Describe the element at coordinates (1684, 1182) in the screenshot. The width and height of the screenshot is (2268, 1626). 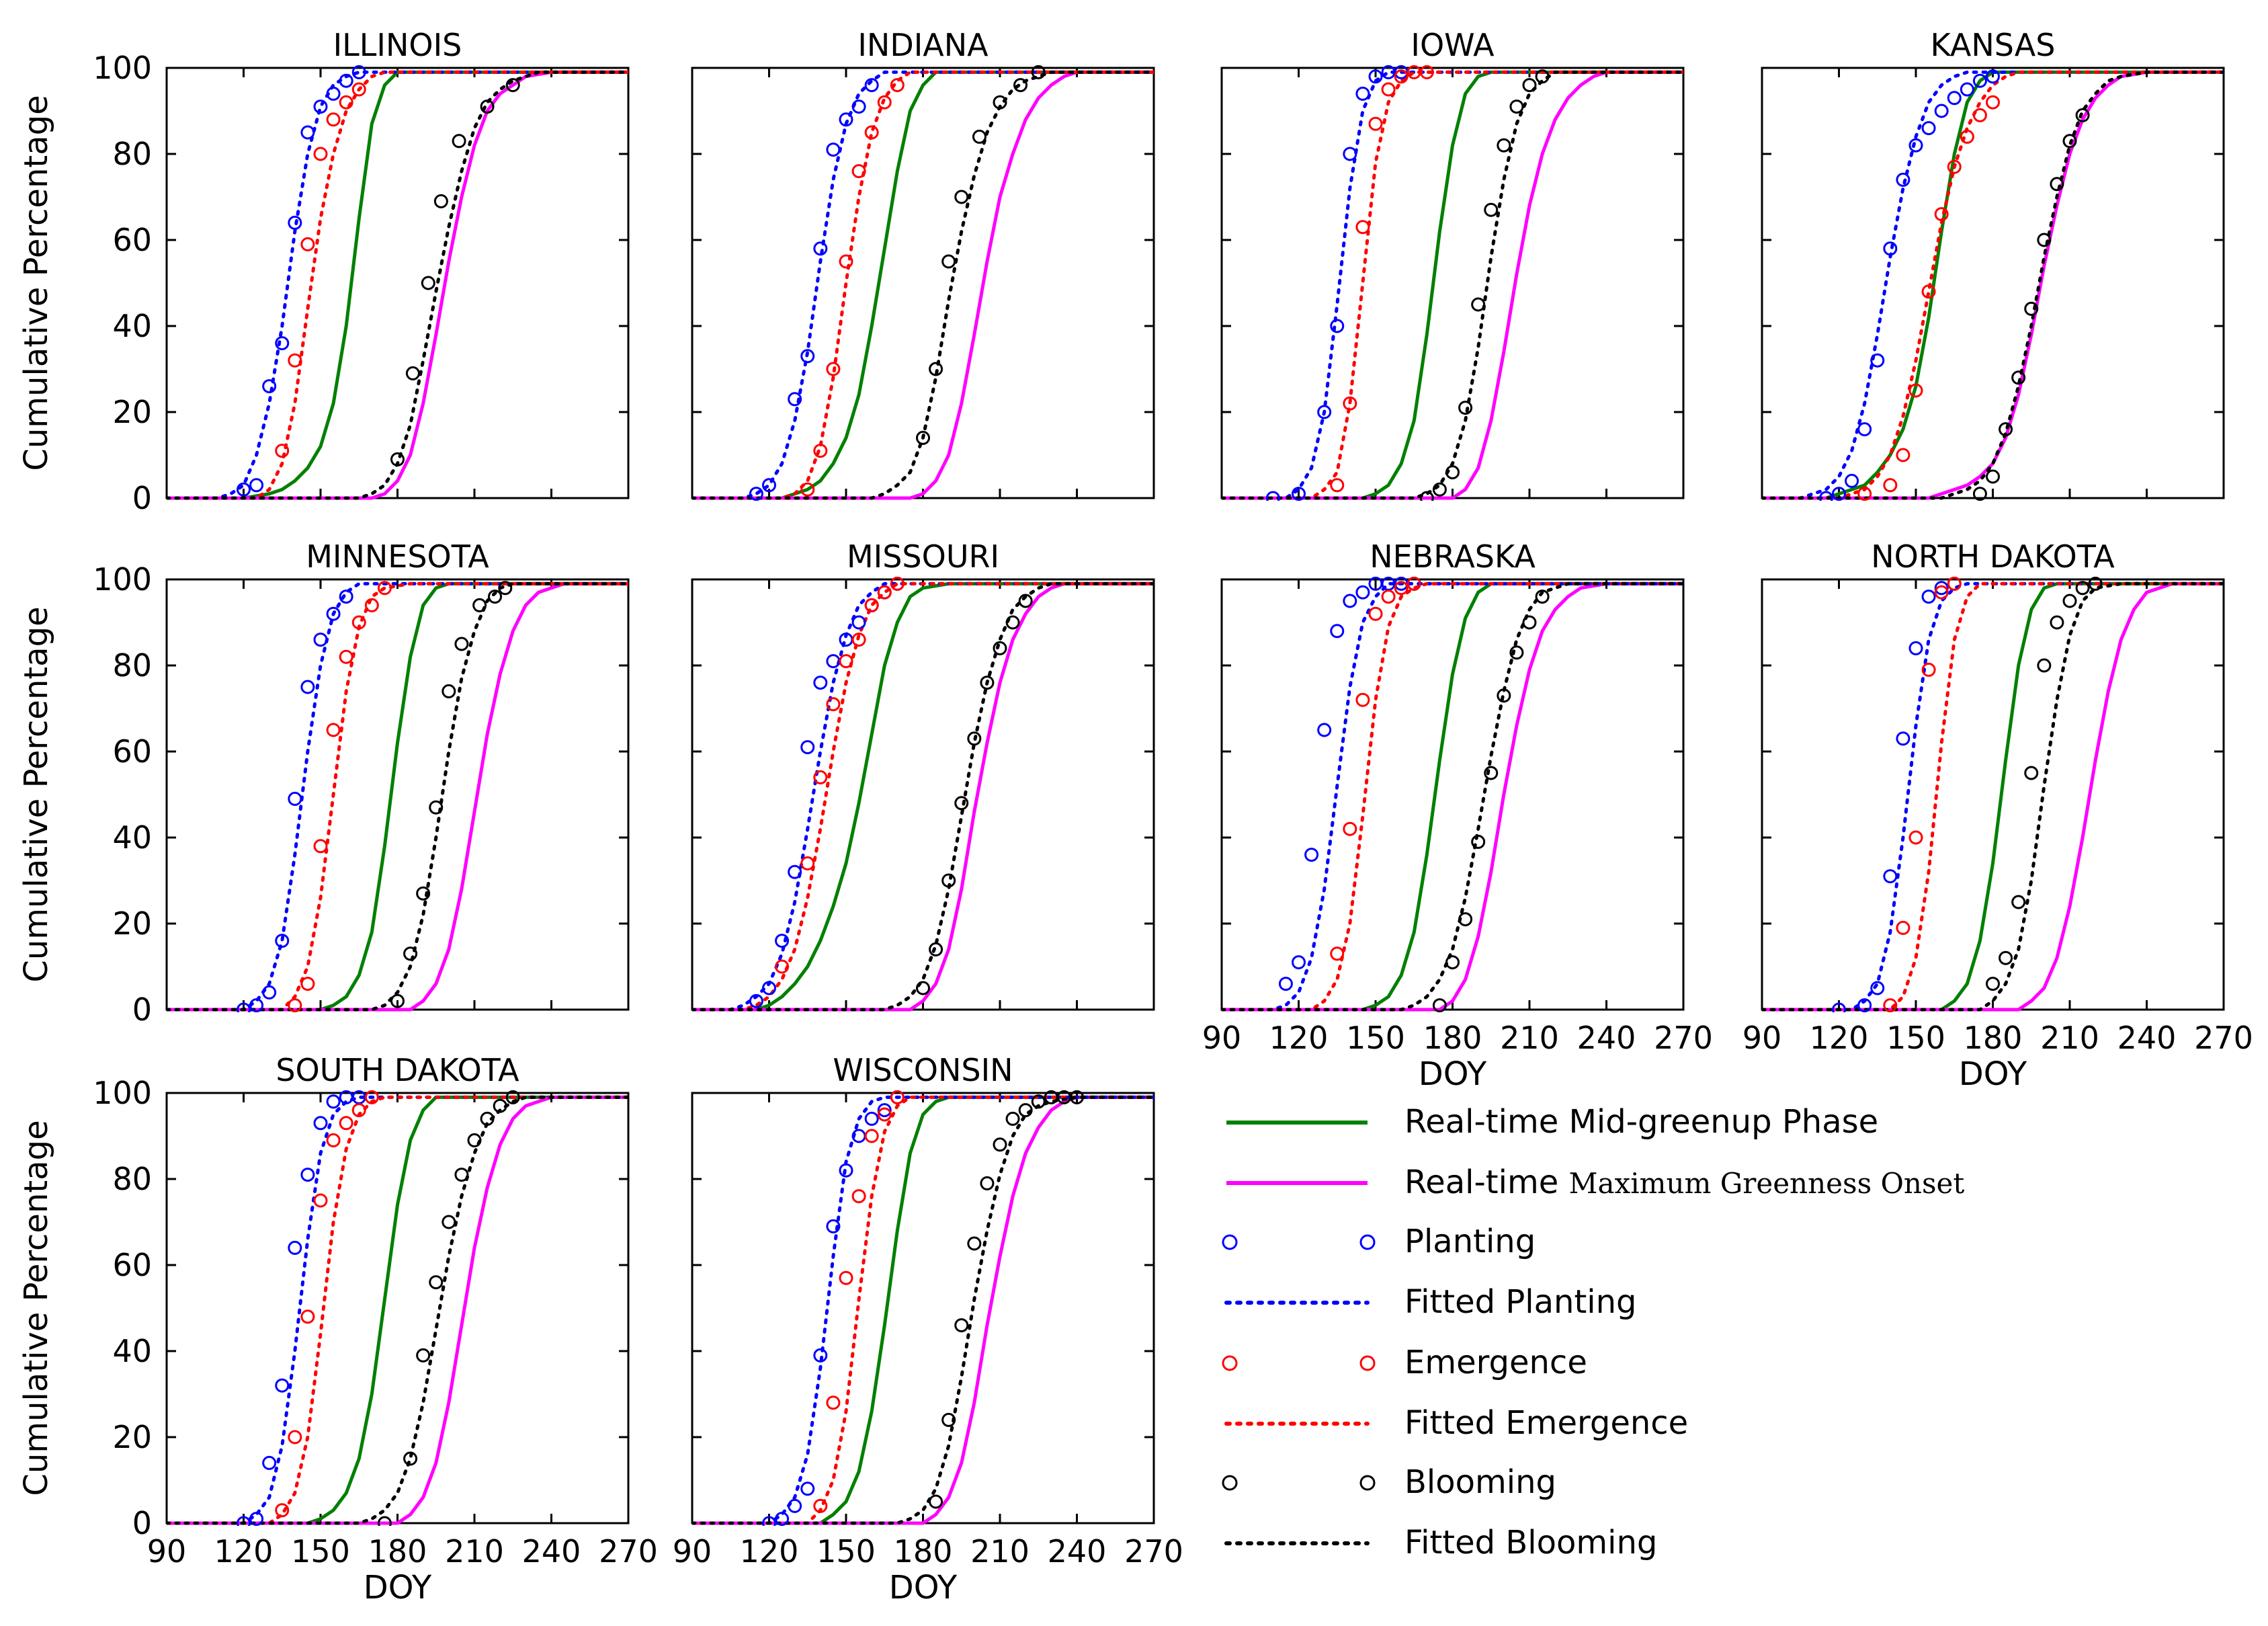
I see `legend-label-maxgreen: Real-time Maximum Greenness Onset` at that location.